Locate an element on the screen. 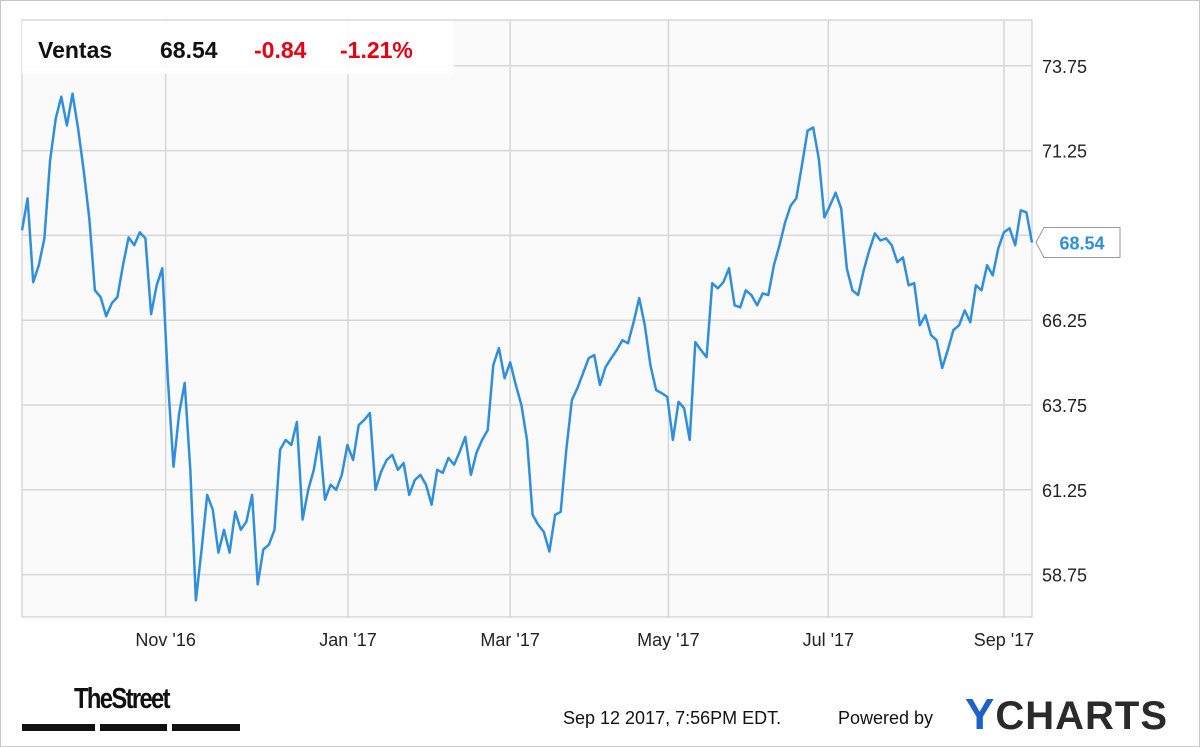 The image size is (1200, 747). x-tick-label: Nov '16 is located at coordinates (165, 640).